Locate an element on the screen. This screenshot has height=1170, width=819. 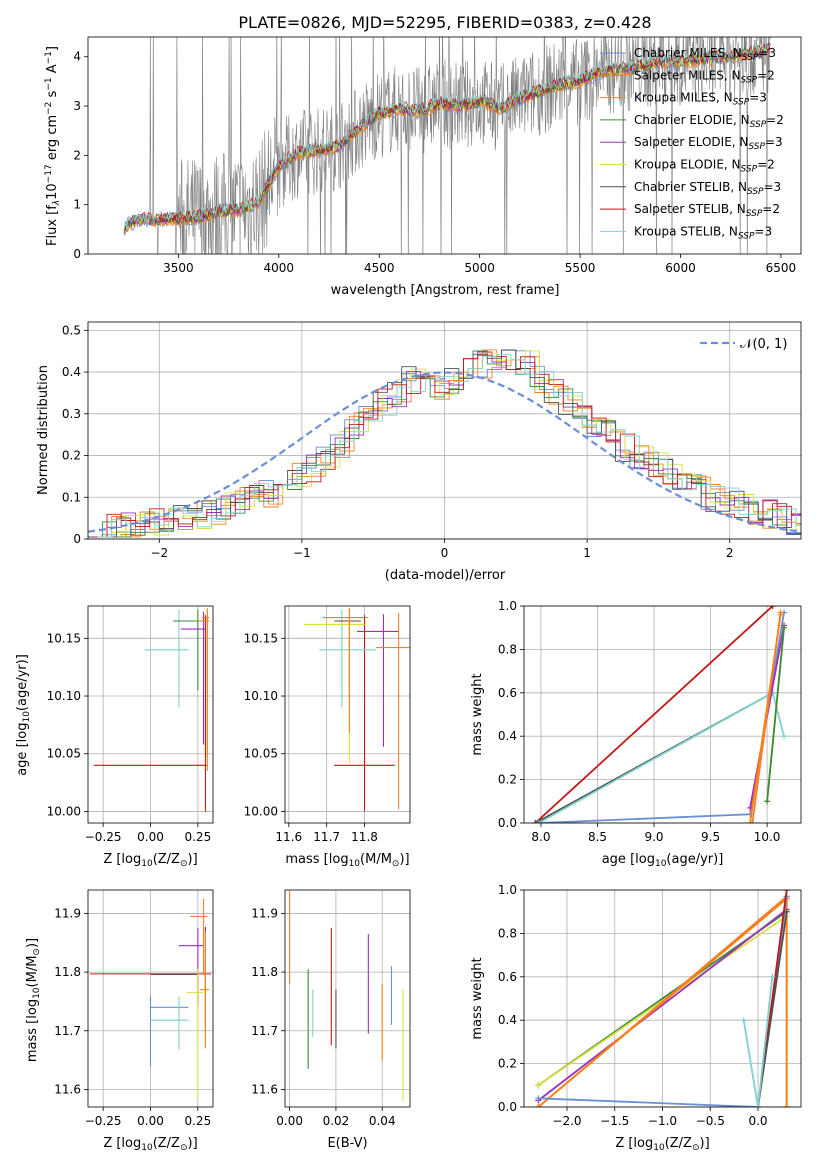
tick-label-y: 10.15 is located at coordinates (64, 638).